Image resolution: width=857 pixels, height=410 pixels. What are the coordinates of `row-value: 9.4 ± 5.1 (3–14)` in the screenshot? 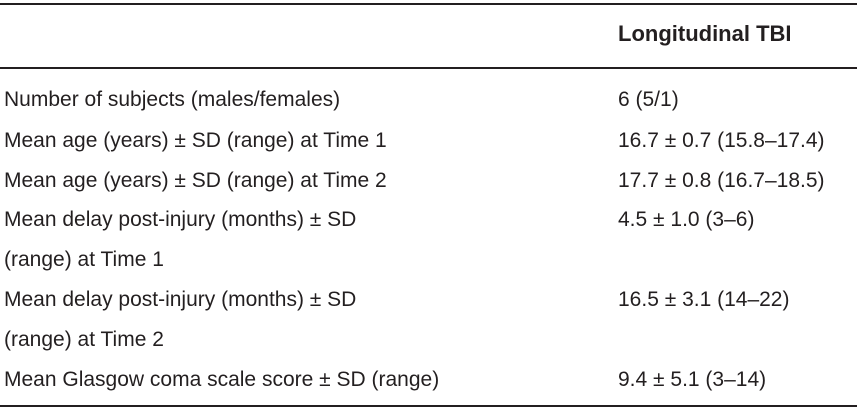 It's located at (692, 379).